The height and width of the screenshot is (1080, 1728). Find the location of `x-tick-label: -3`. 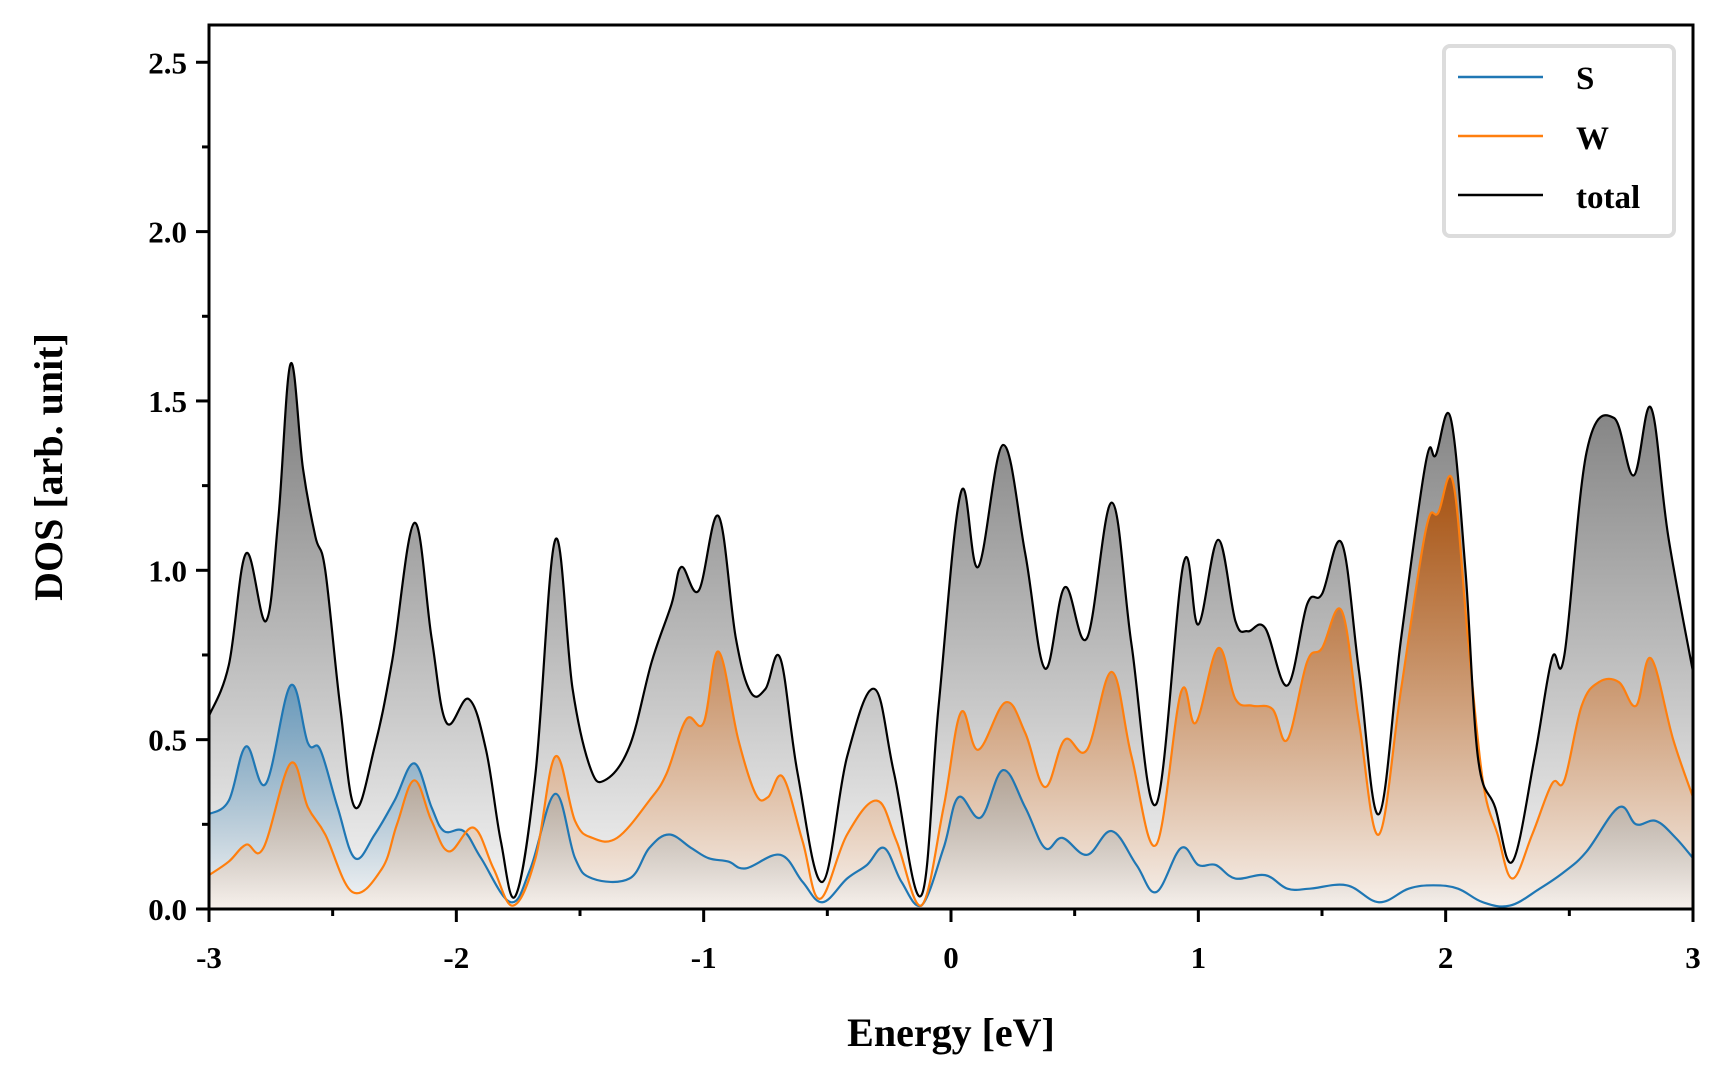

x-tick-label: -3 is located at coordinates (209, 957).